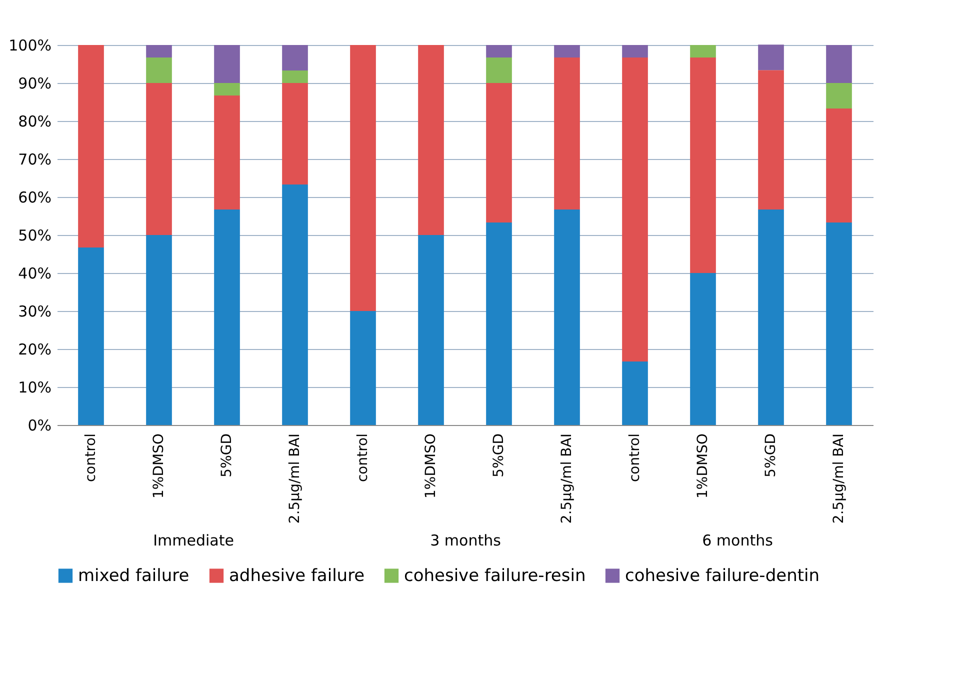 The image size is (956, 677). What do you see at coordinates (35, 197) in the screenshot?
I see `y-tick-label: 60%` at bounding box center [35, 197].